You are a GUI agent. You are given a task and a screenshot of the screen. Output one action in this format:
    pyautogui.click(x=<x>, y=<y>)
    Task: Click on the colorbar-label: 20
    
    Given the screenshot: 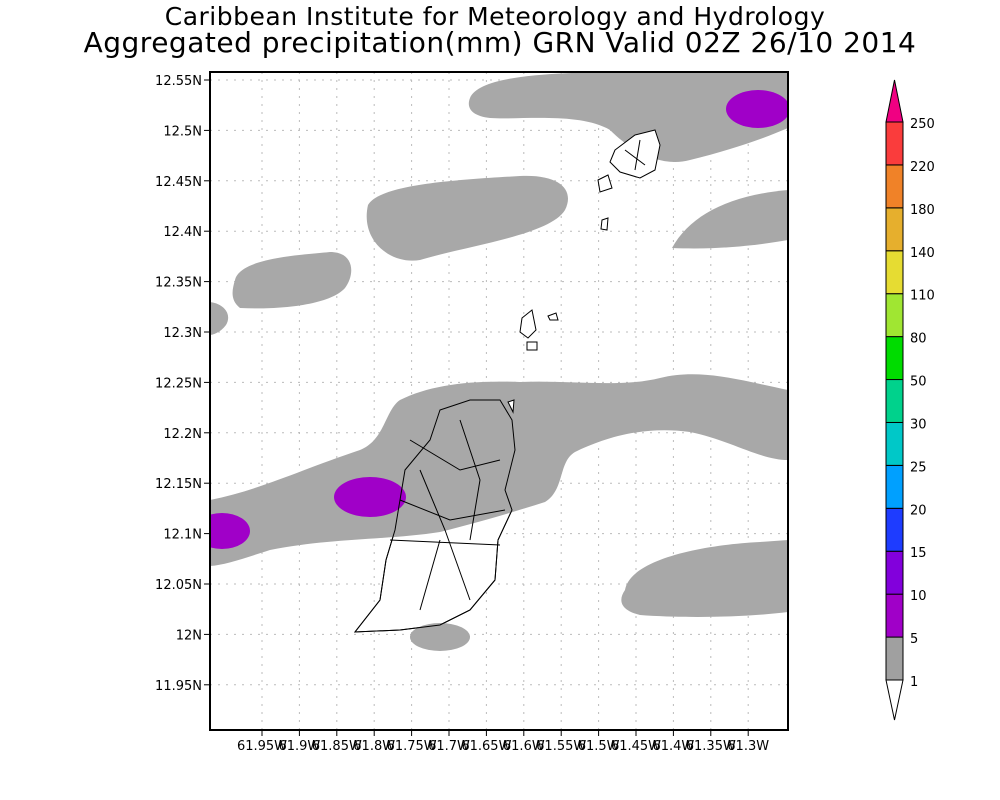 What is the action you would take?
    pyautogui.click(x=918, y=510)
    